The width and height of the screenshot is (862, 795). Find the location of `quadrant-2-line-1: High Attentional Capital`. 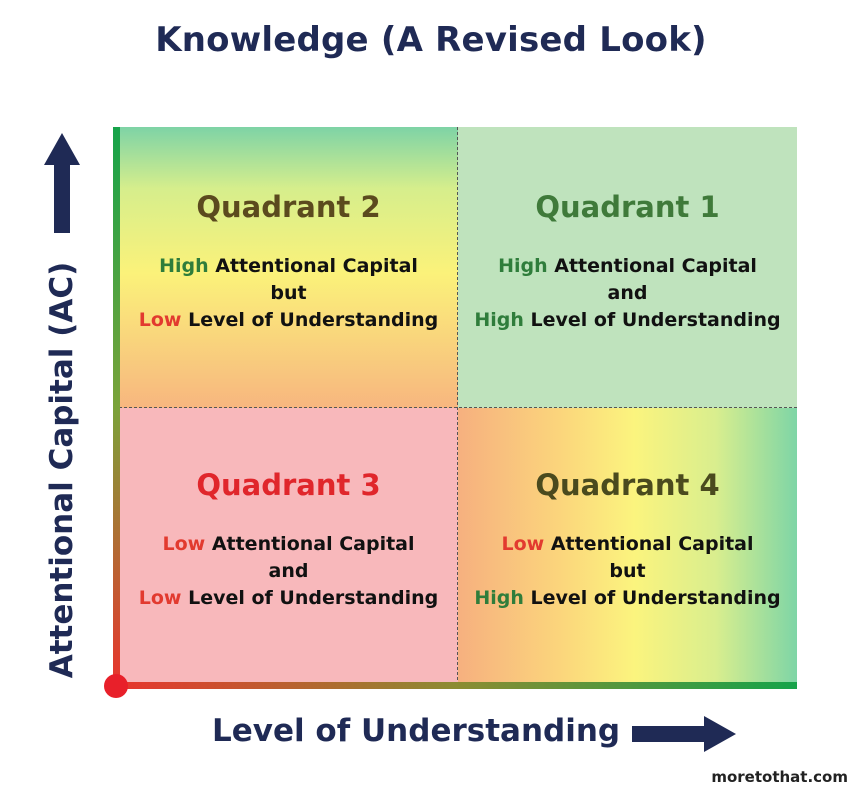

quadrant-2-line-1: High Attentional Capital is located at coordinates (288, 266).